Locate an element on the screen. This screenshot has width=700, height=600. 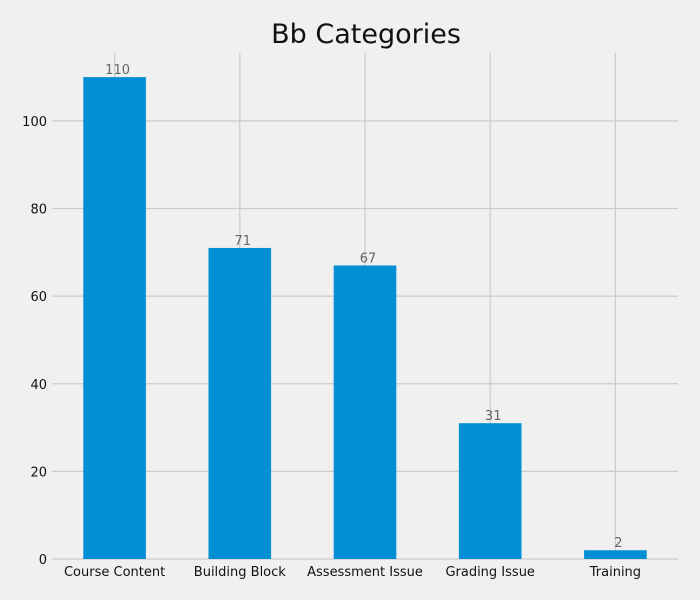
bar-value-label: 71 is located at coordinates (243, 241).